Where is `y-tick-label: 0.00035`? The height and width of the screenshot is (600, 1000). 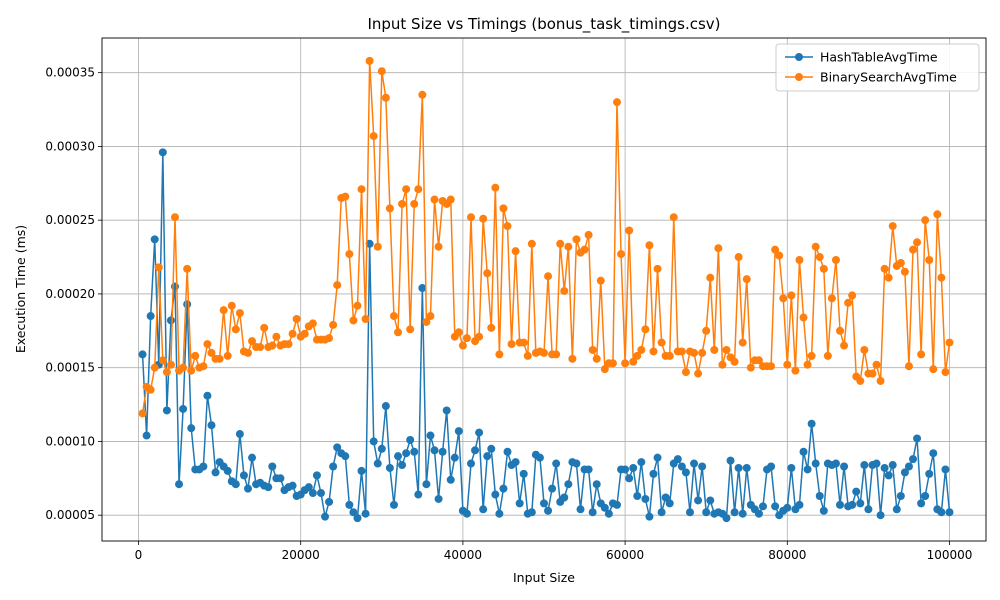
y-tick-label: 0.00035 is located at coordinates (70, 73).